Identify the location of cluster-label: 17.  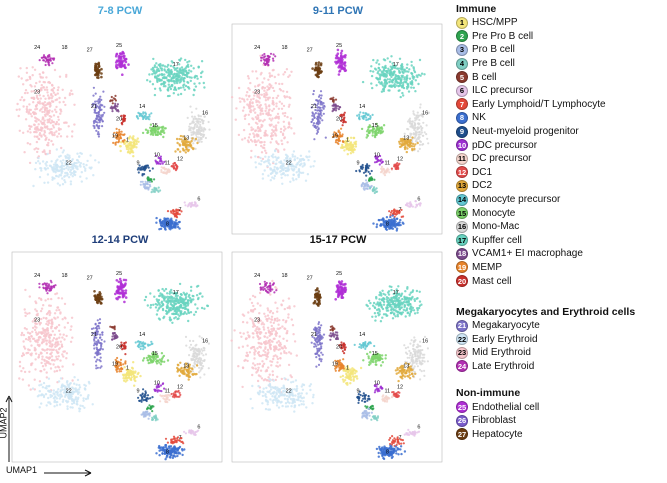
(396, 65).